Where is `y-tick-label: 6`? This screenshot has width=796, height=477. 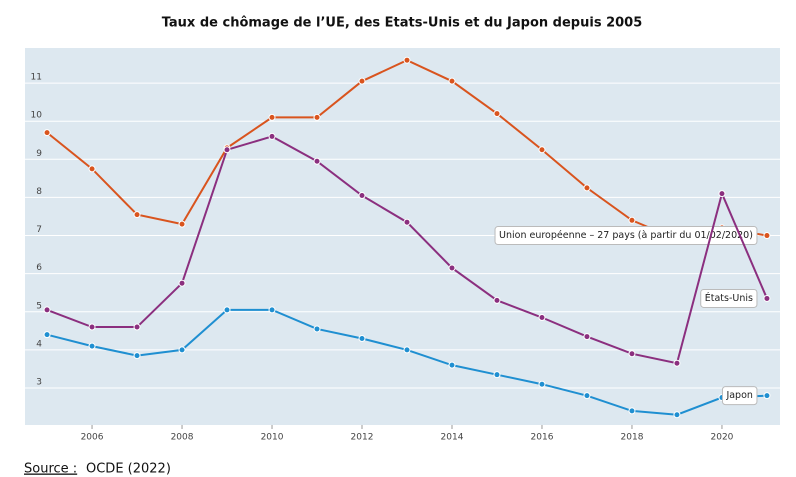 y-tick-label: 6 is located at coordinates (39, 268).